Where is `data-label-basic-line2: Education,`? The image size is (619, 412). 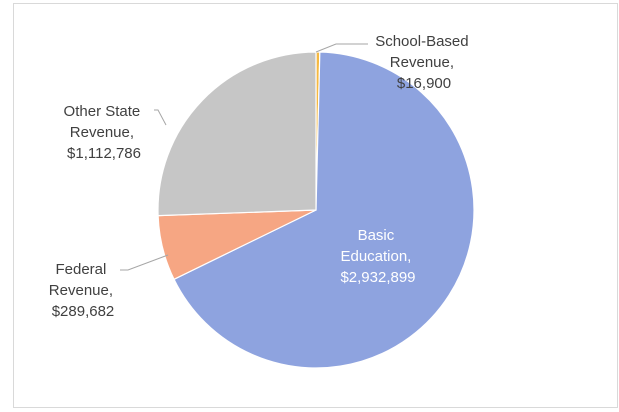 data-label-basic-line2: Education, is located at coordinates (375, 256).